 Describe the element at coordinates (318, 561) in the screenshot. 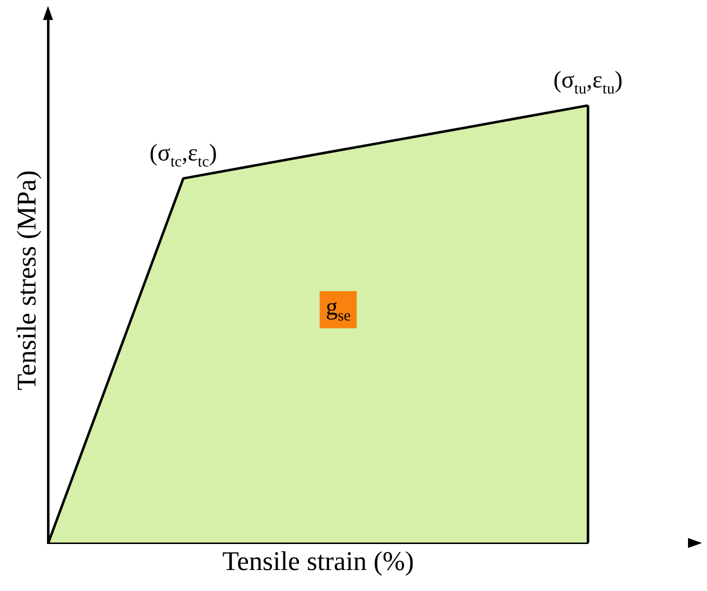

I see `x-axis-title: Tensile strain (%)` at that location.